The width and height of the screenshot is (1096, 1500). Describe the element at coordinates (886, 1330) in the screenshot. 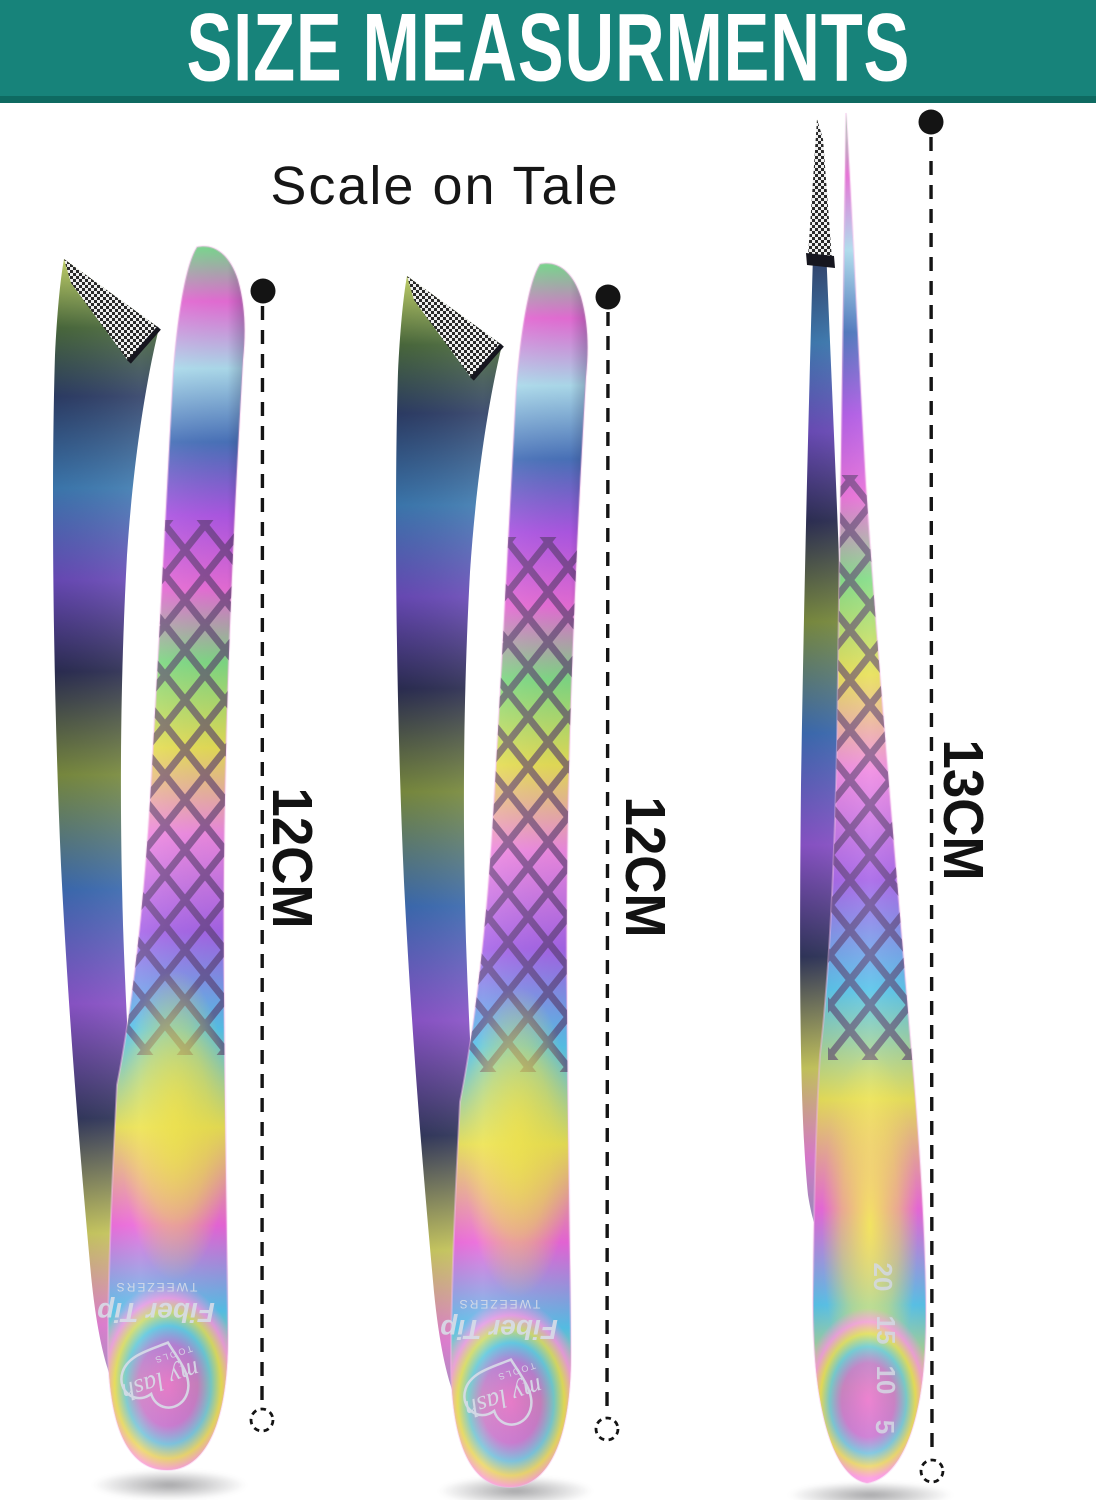

I see `scale-mark: 15` at that location.